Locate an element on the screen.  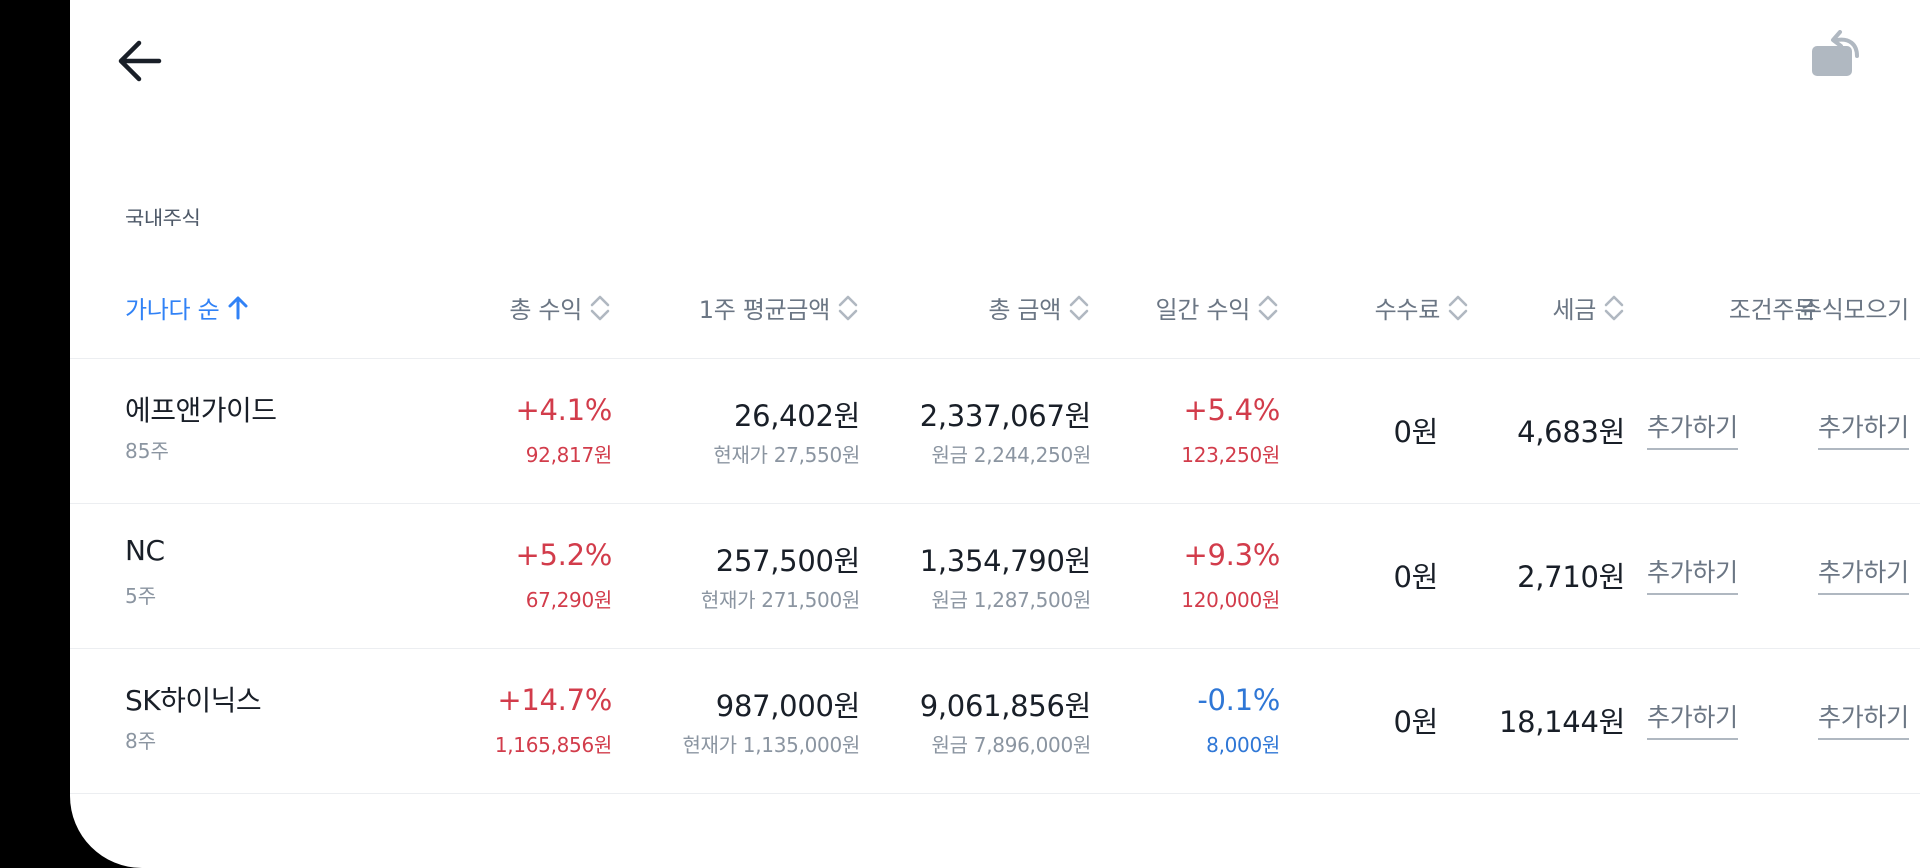
cond-order-header: 조건주문 is located at coordinates (1772, 307).